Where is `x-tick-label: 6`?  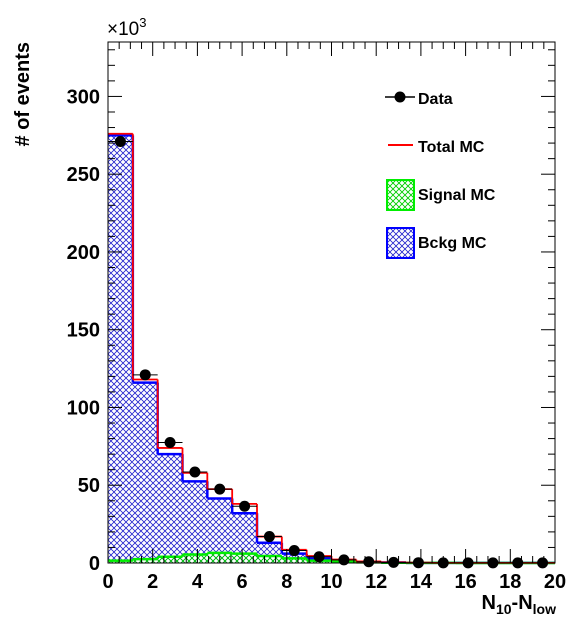 x-tick-label: 6 is located at coordinates (242, 582).